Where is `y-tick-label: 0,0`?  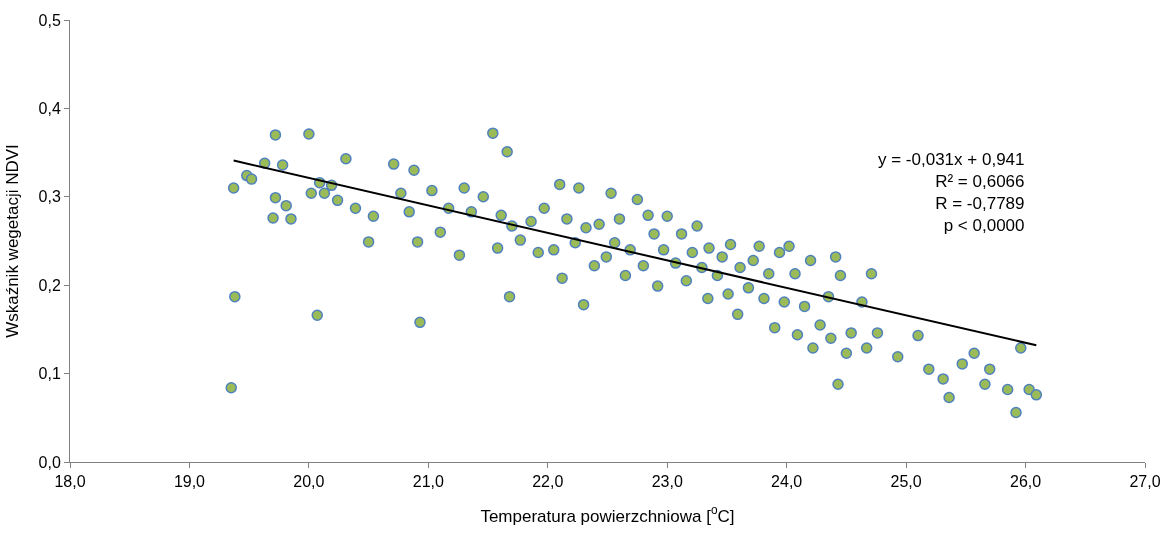 y-tick-label: 0,0 is located at coordinates (49, 462).